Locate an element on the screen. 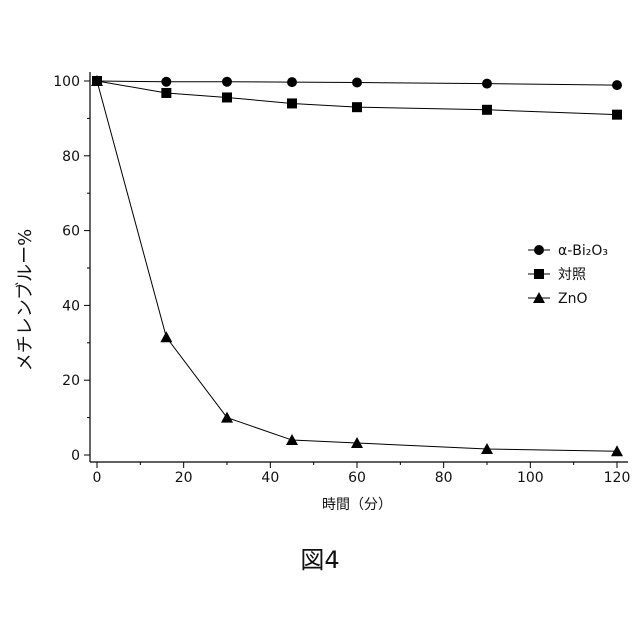 The height and width of the screenshot is (640, 640). y-tick-label: 0 is located at coordinates (75, 456).